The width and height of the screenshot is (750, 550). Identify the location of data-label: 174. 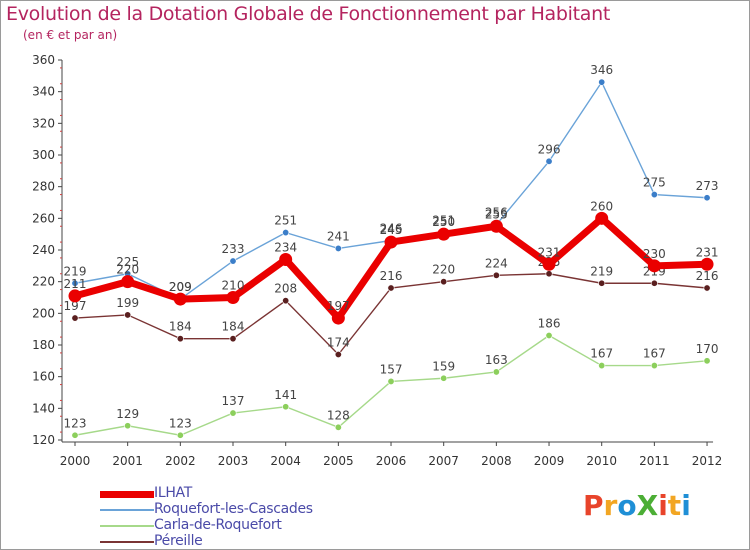
(338, 343).